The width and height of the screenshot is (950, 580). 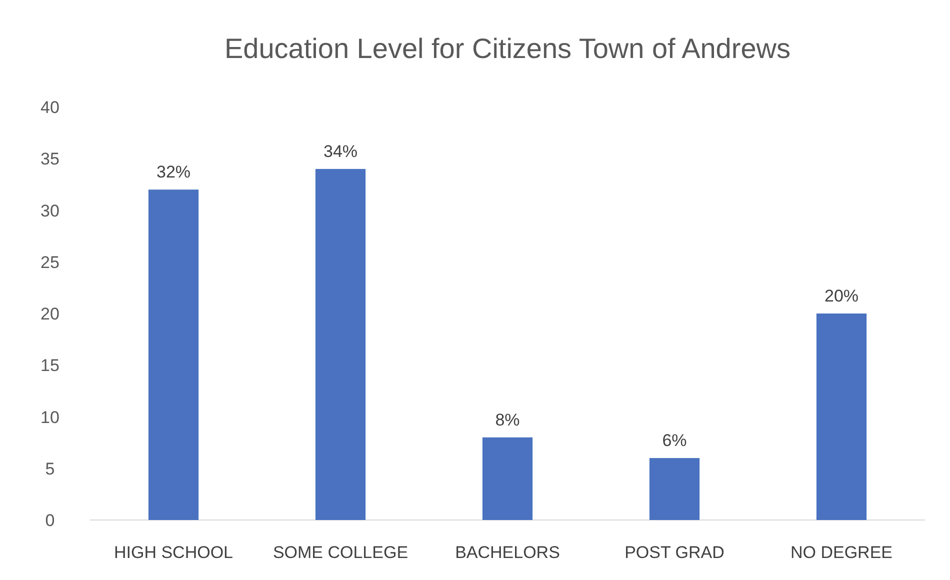 I want to click on y-tick-label: 20, so click(x=50, y=314).